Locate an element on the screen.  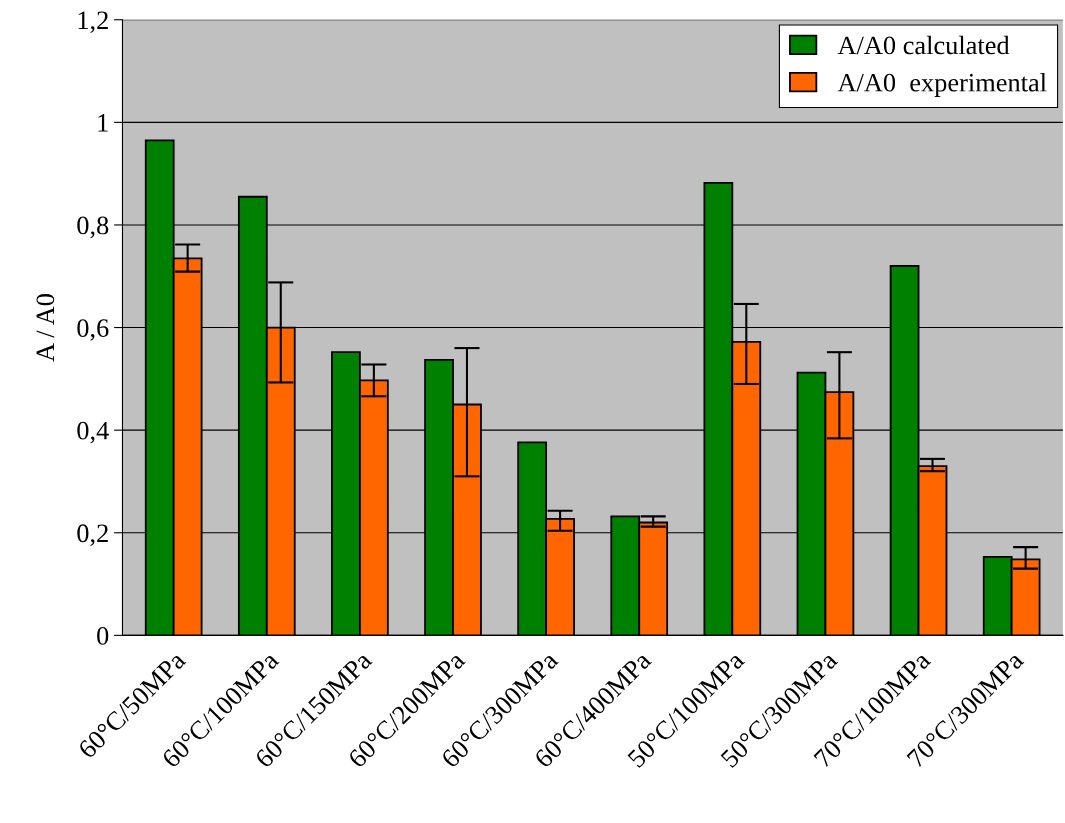
y-tick-label: 0,6 is located at coordinates (93, 330).